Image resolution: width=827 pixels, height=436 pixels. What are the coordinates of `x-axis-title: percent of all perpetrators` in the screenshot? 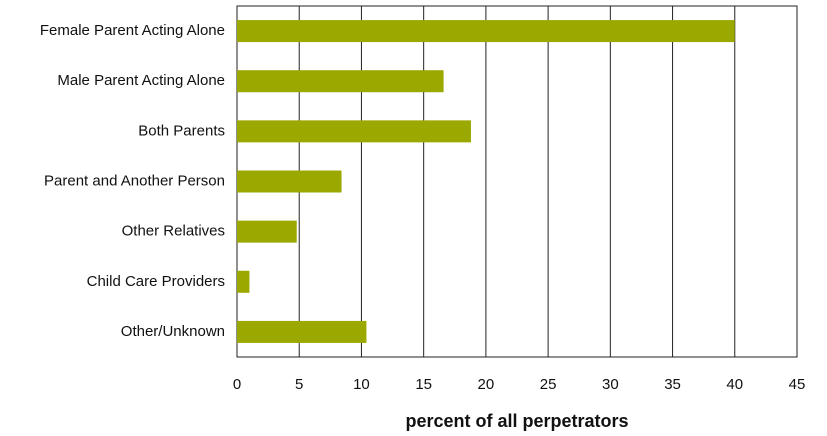 It's located at (516, 421).